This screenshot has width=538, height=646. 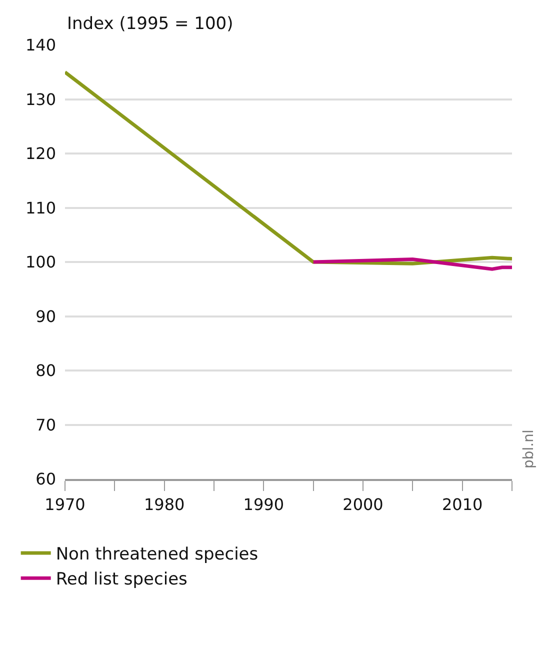 What do you see at coordinates (263, 504) in the screenshot?
I see `x-tick-label: 1990` at bounding box center [263, 504].